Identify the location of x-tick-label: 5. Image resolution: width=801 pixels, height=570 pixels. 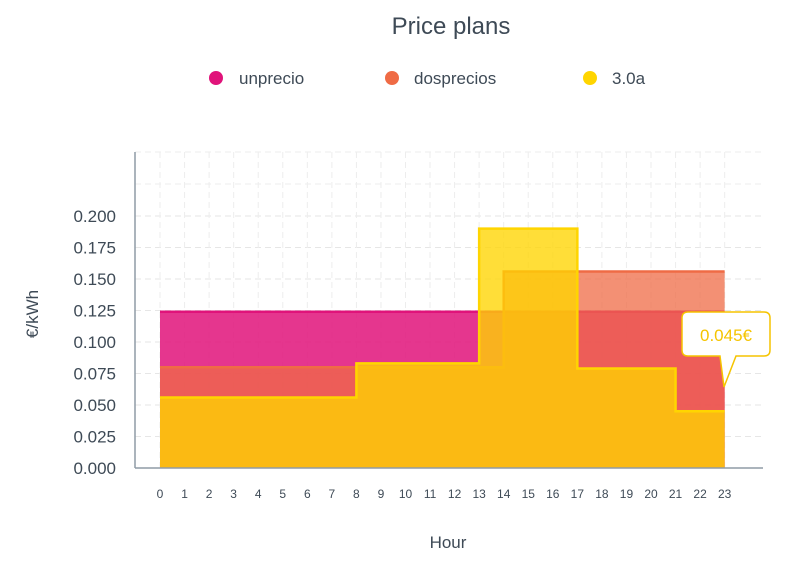
(282, 494).